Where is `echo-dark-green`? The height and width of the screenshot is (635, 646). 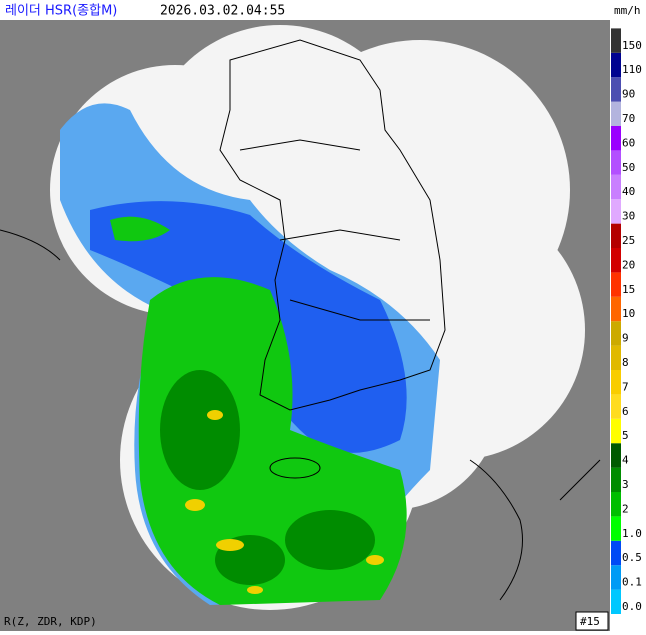
echo-dark-green is located at coordinates (267, 477).